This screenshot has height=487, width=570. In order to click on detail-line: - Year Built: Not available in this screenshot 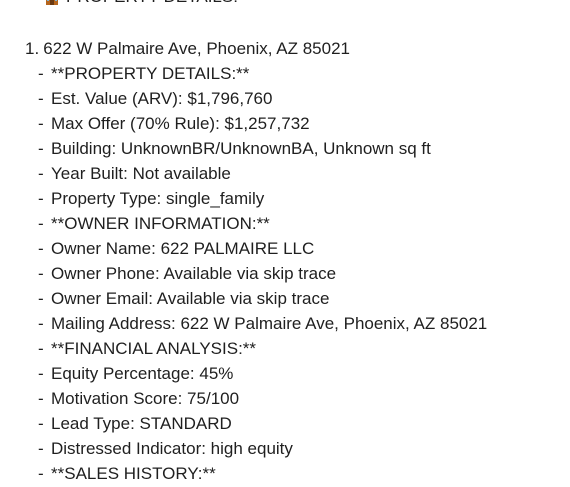, I will do `click(292, 173)`.